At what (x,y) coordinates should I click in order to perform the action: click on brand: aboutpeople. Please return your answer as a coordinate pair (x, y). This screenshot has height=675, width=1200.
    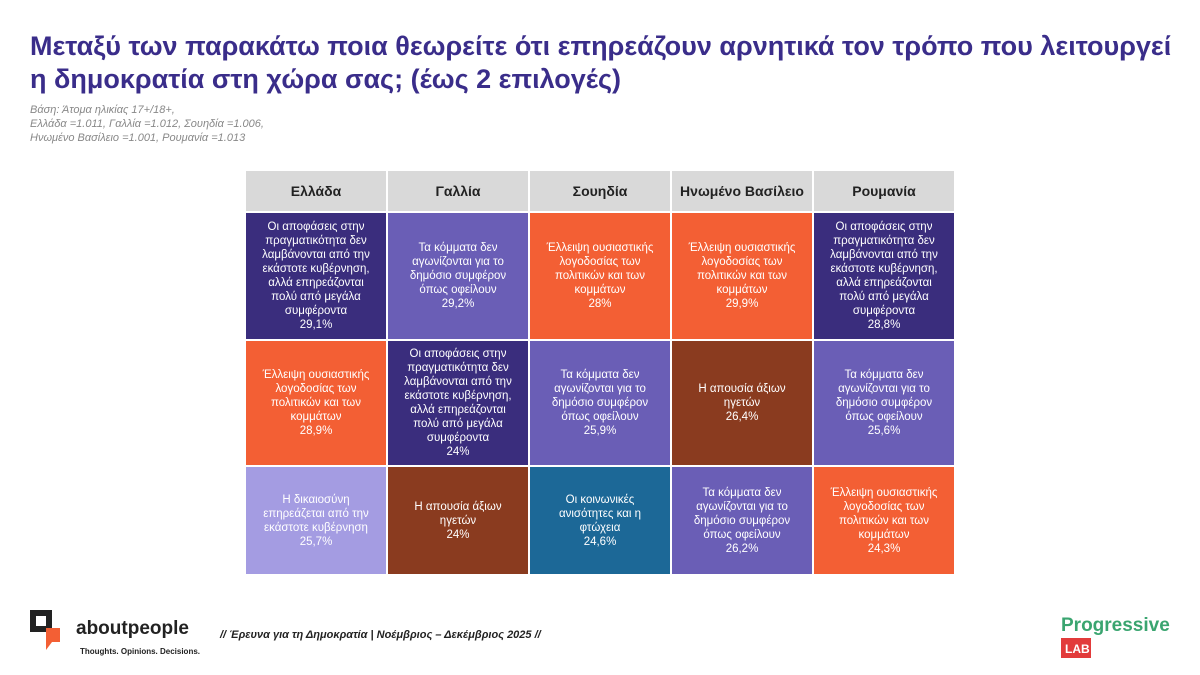
    Looking at the image, I should click on (132, 628).